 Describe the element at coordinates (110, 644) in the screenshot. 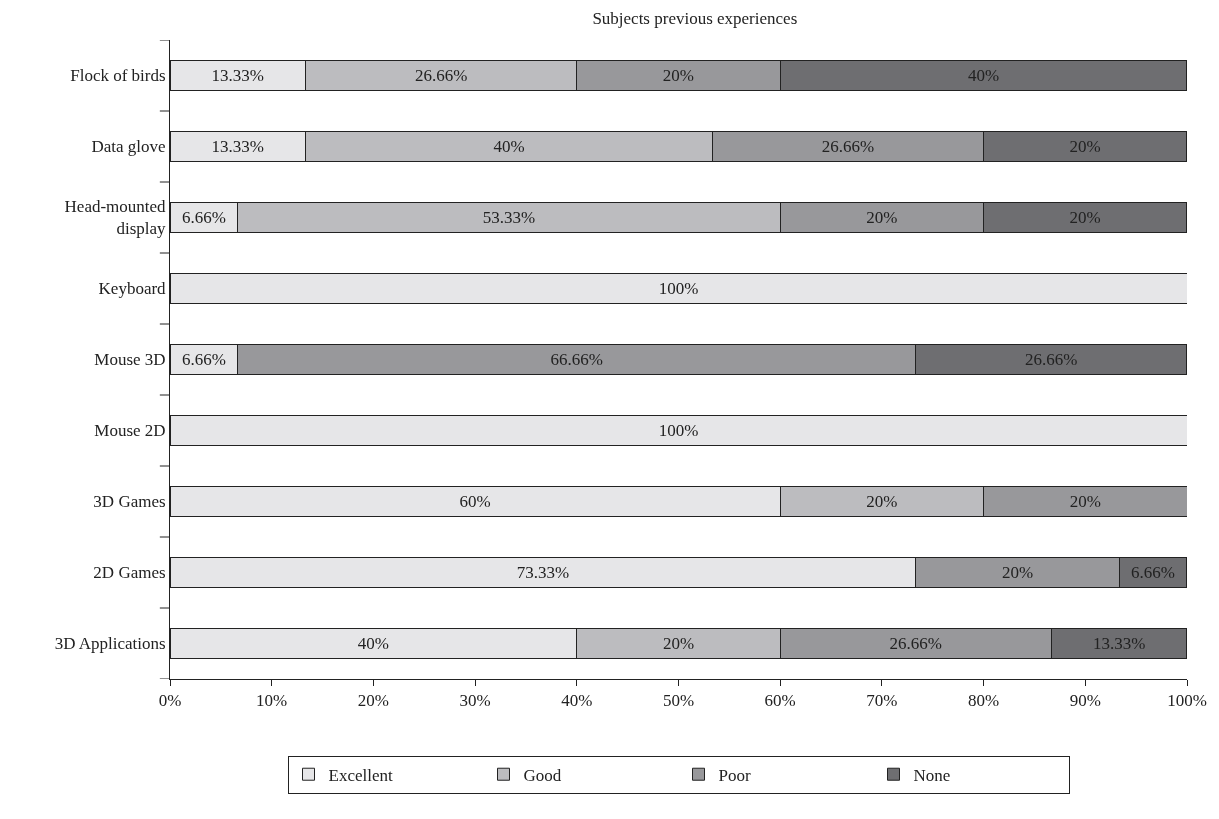

I see `y-tick-label: 3D Applications` at that location.